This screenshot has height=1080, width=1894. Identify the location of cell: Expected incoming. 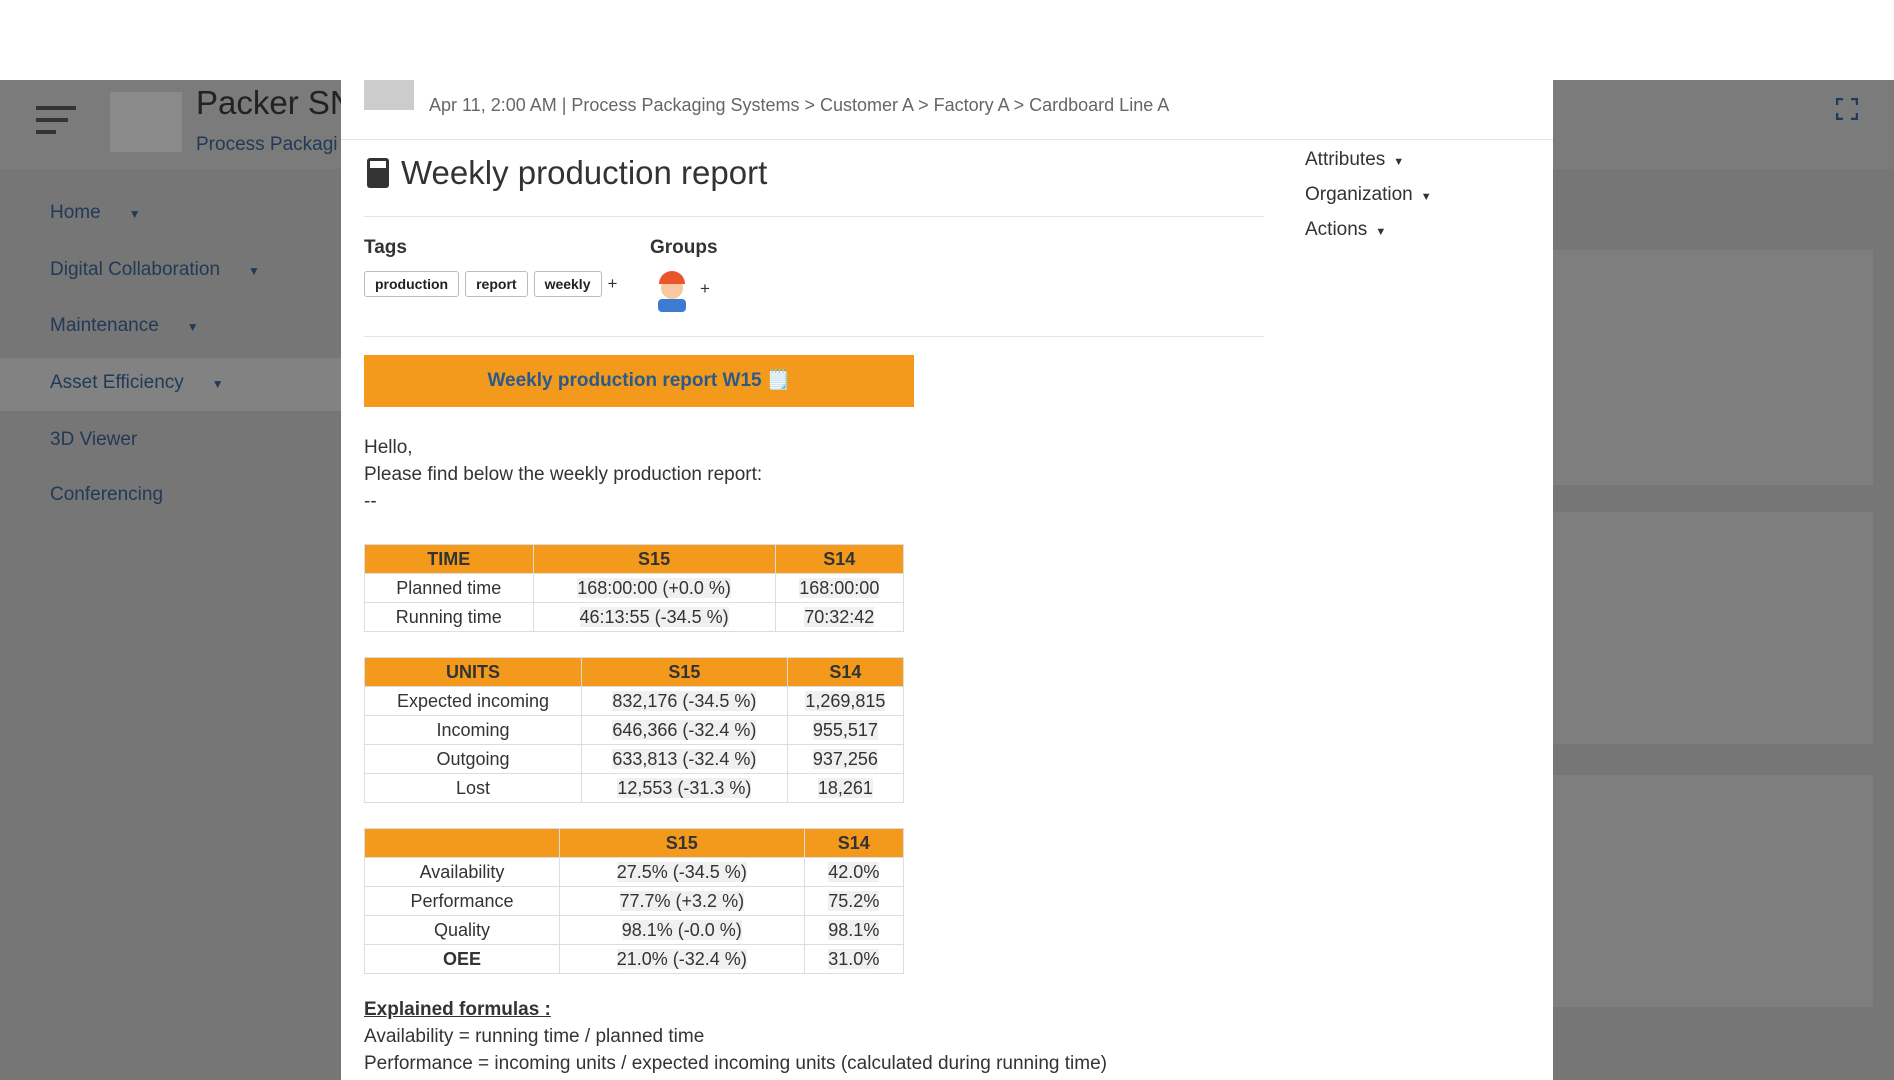
(473, 701).